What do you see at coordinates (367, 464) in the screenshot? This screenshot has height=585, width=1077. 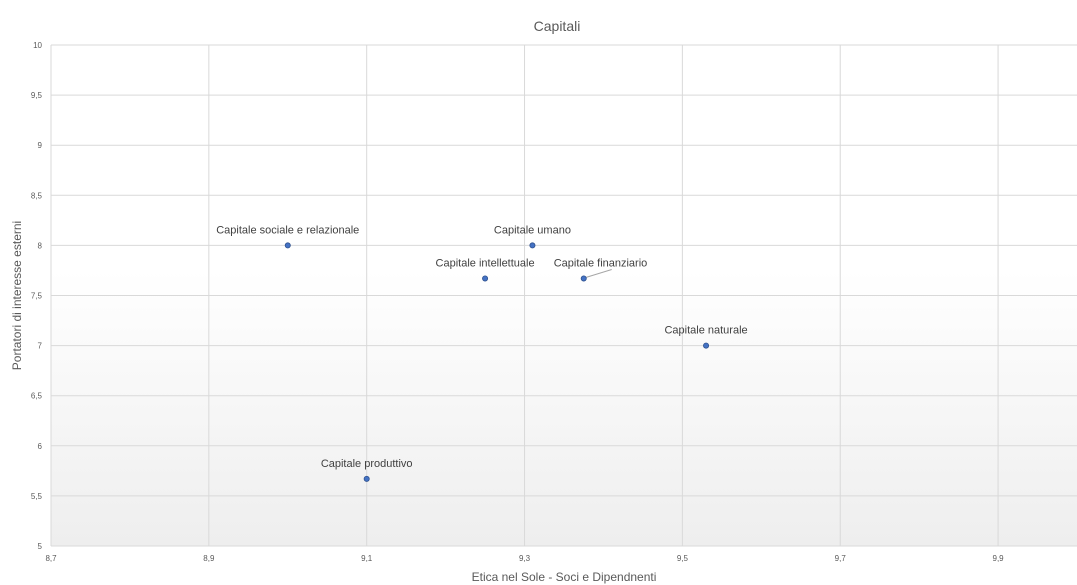 I see `data-label: Capitale produttivo` at bounding box center [367, 464].